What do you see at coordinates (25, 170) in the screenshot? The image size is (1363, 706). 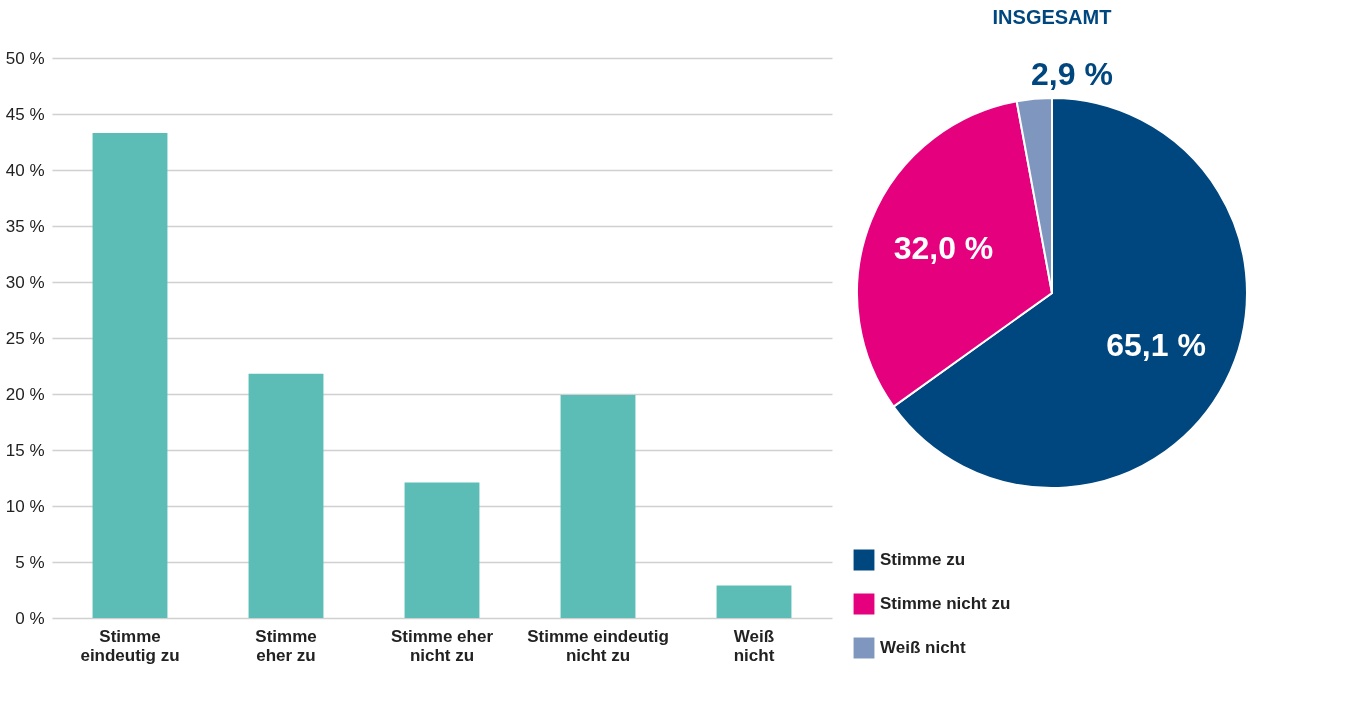 I see `y-tick-label: 40 %` at bounding box center [25, 170].